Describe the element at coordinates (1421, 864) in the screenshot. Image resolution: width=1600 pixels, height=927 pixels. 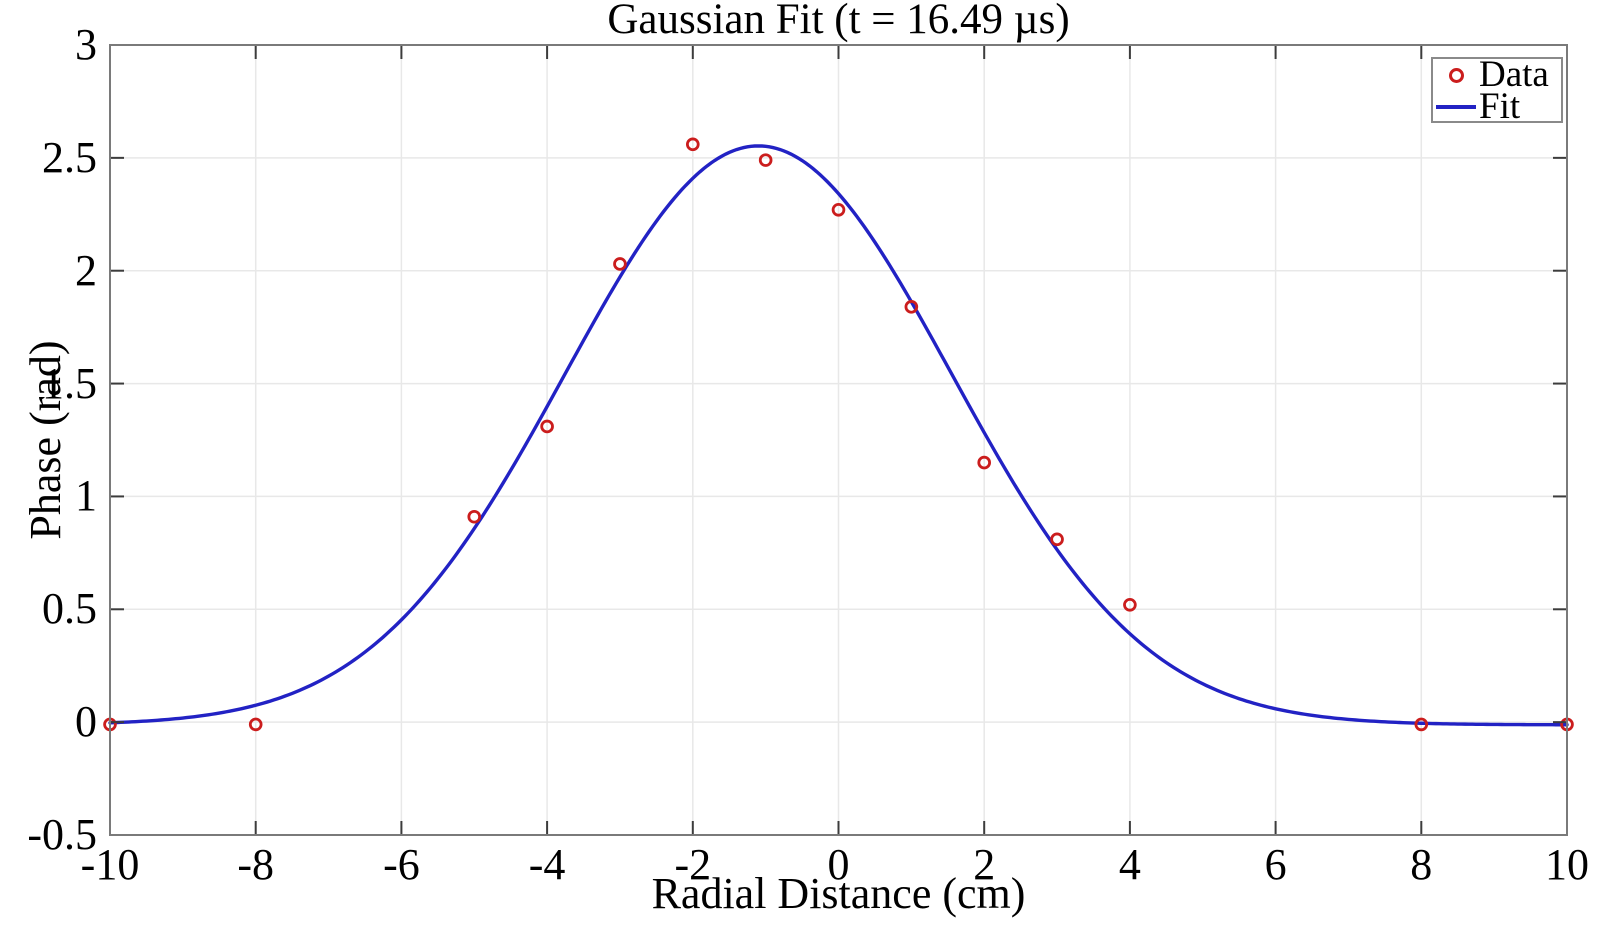
I see `x-tick-label: 8` at that location.